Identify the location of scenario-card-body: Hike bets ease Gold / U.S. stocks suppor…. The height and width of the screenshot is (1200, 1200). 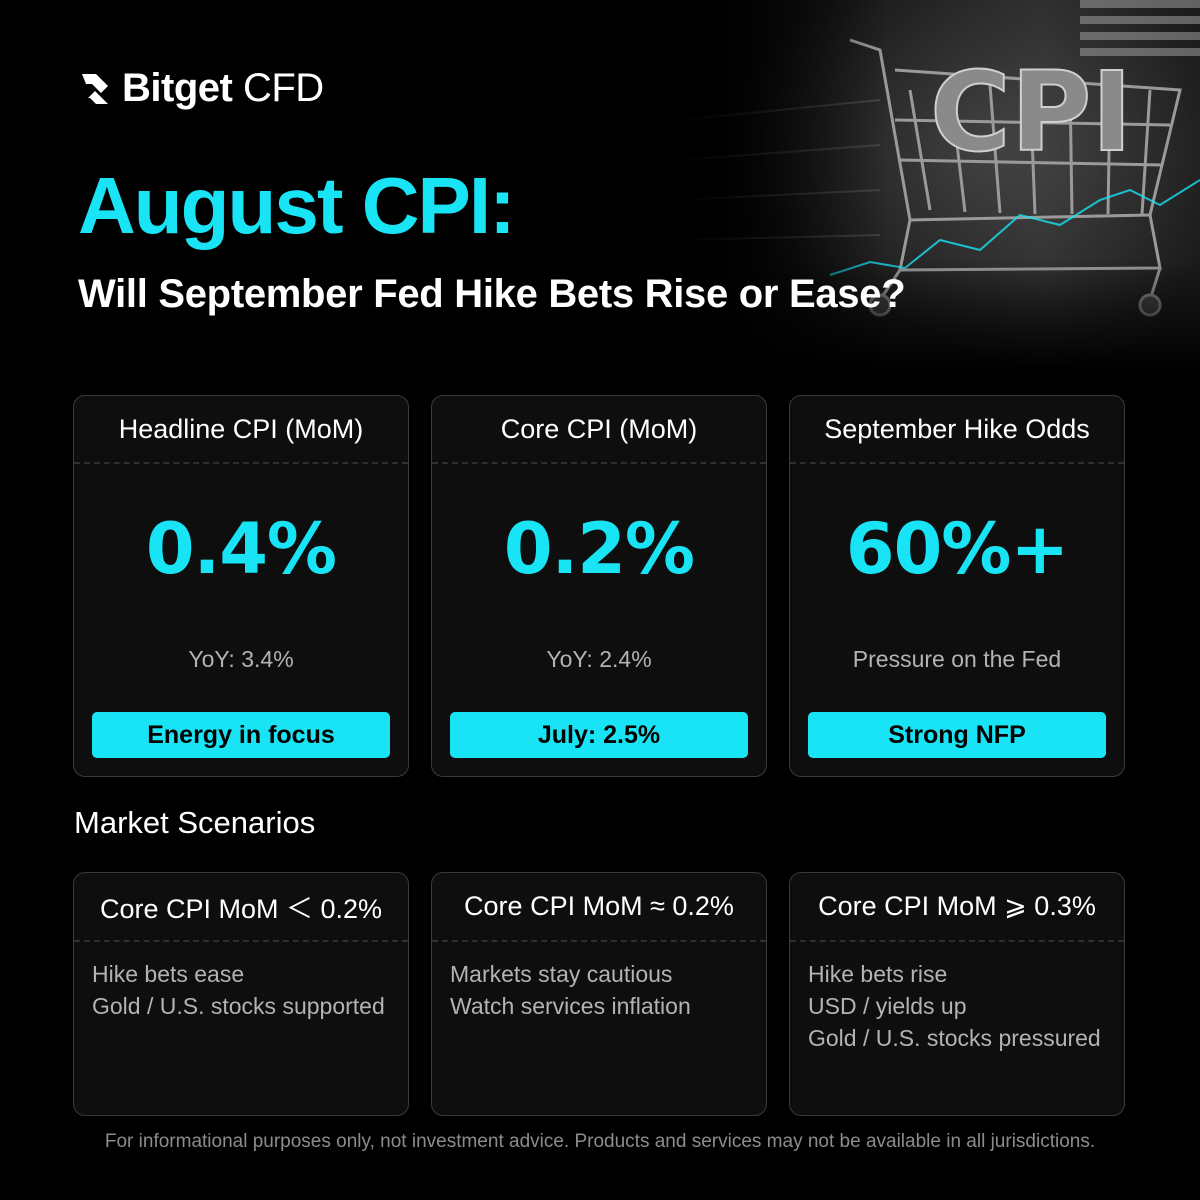
(241, 982).